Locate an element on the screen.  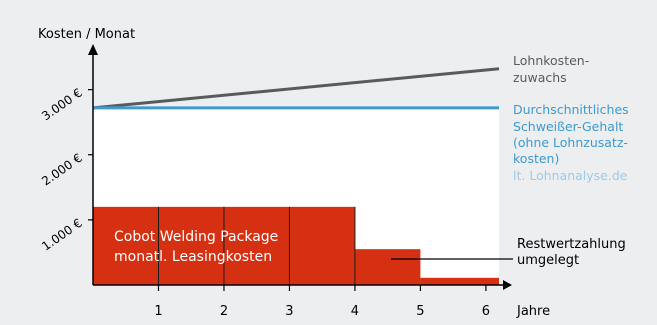
source-label: lt. Lohnanalyse.de is located at coordinates (570, 175).